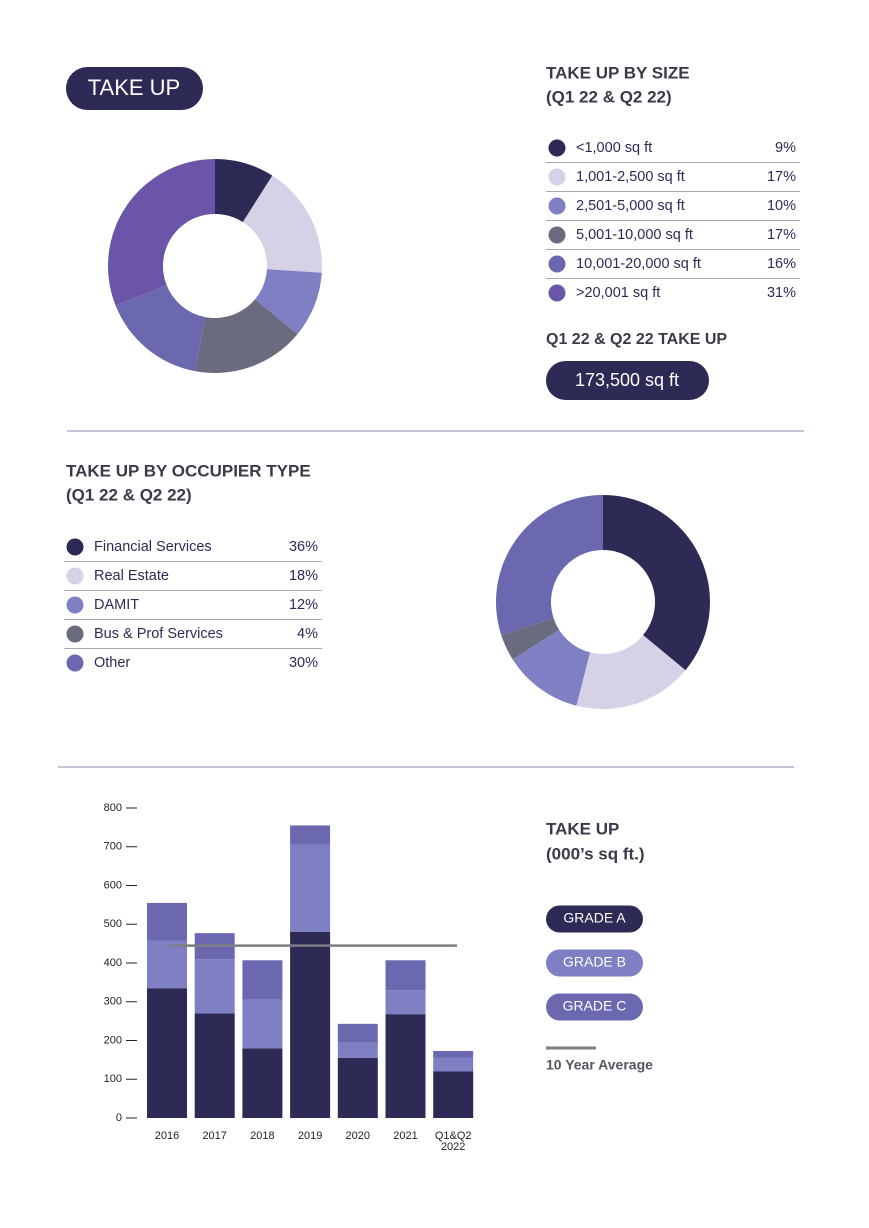  What do you see at coordinates (781, 293) in the screenshot?
I see `value-label: 31%` at bounding box center [781, 293].